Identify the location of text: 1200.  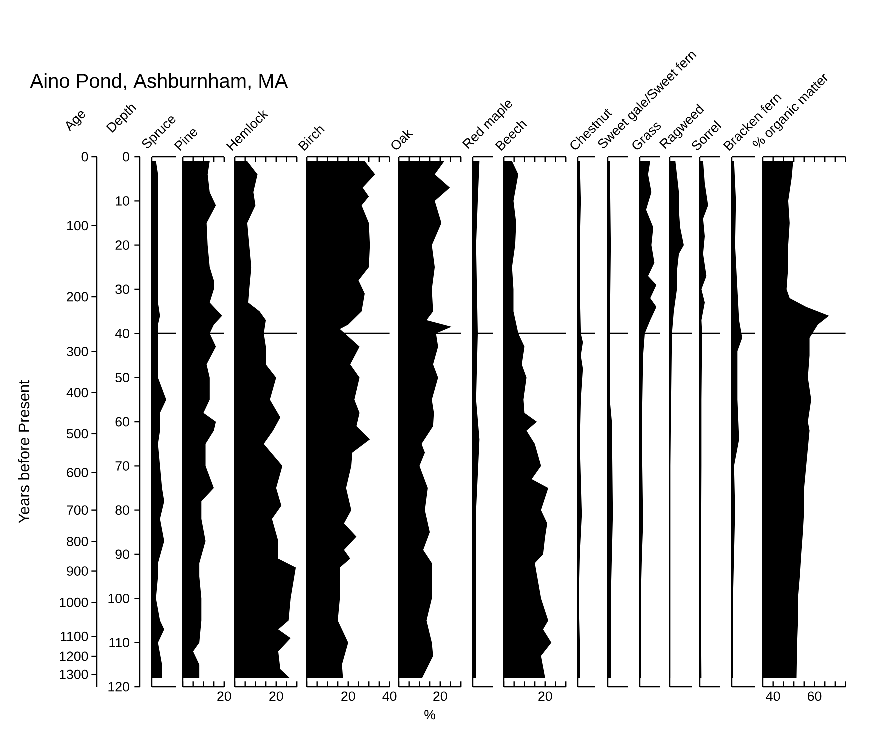
(74, 657).